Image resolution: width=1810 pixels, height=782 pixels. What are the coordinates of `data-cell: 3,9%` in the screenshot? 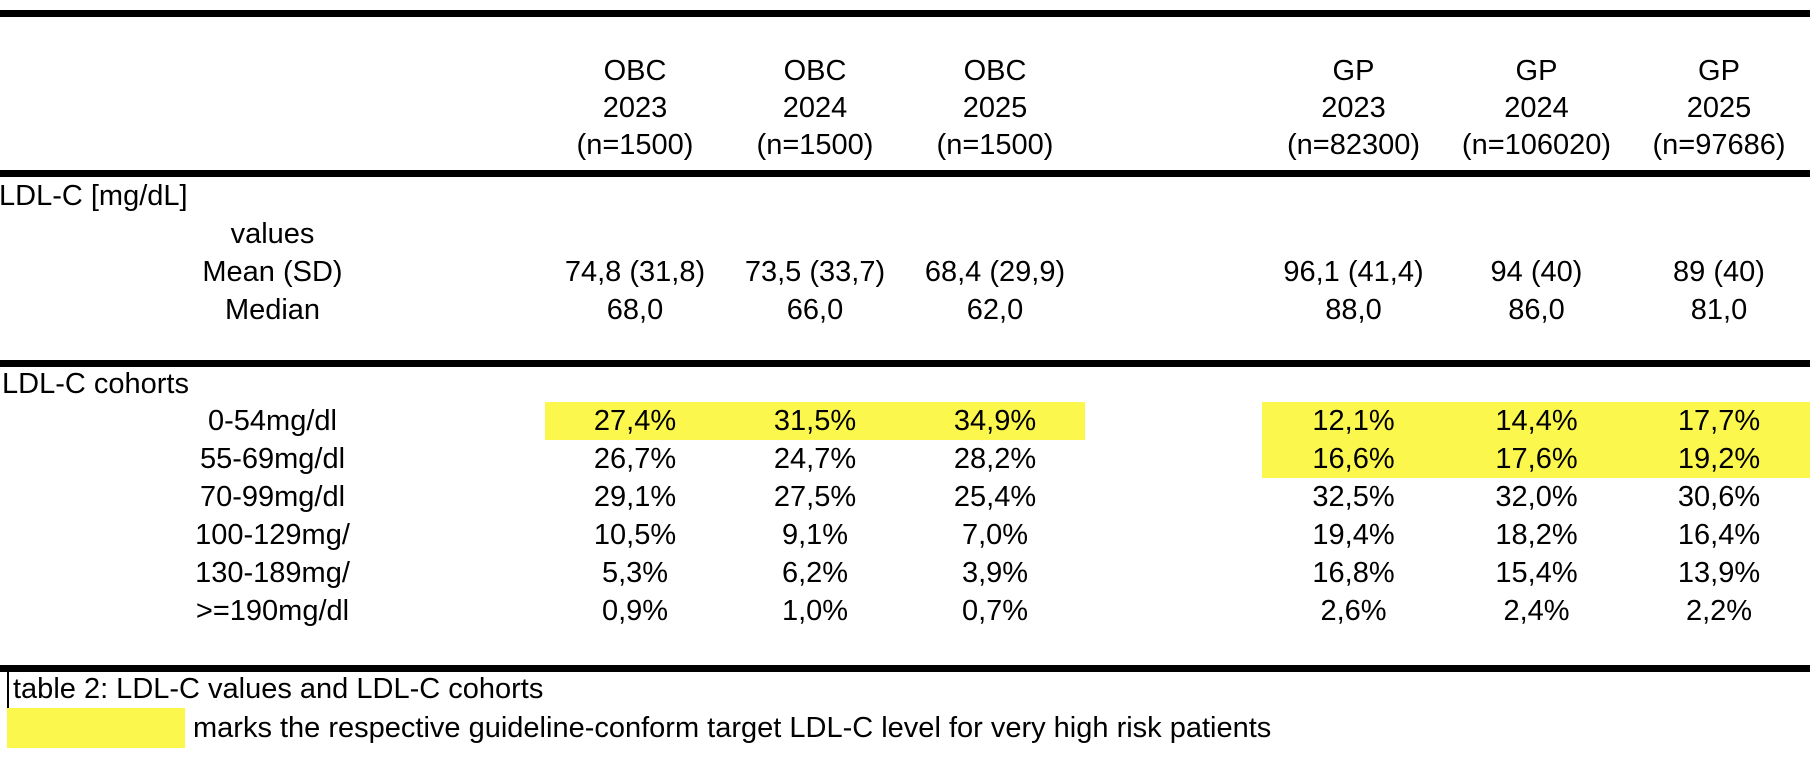 It's located at (995, 573).